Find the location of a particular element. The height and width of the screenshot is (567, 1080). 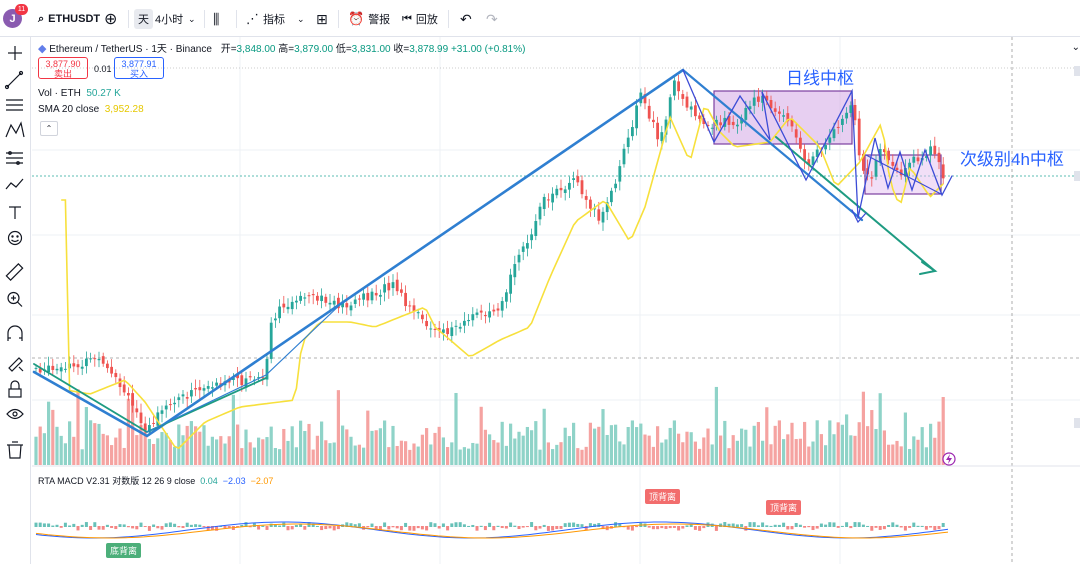

indicators-dropdown: ⌄ is located at coordinates (301, 18).